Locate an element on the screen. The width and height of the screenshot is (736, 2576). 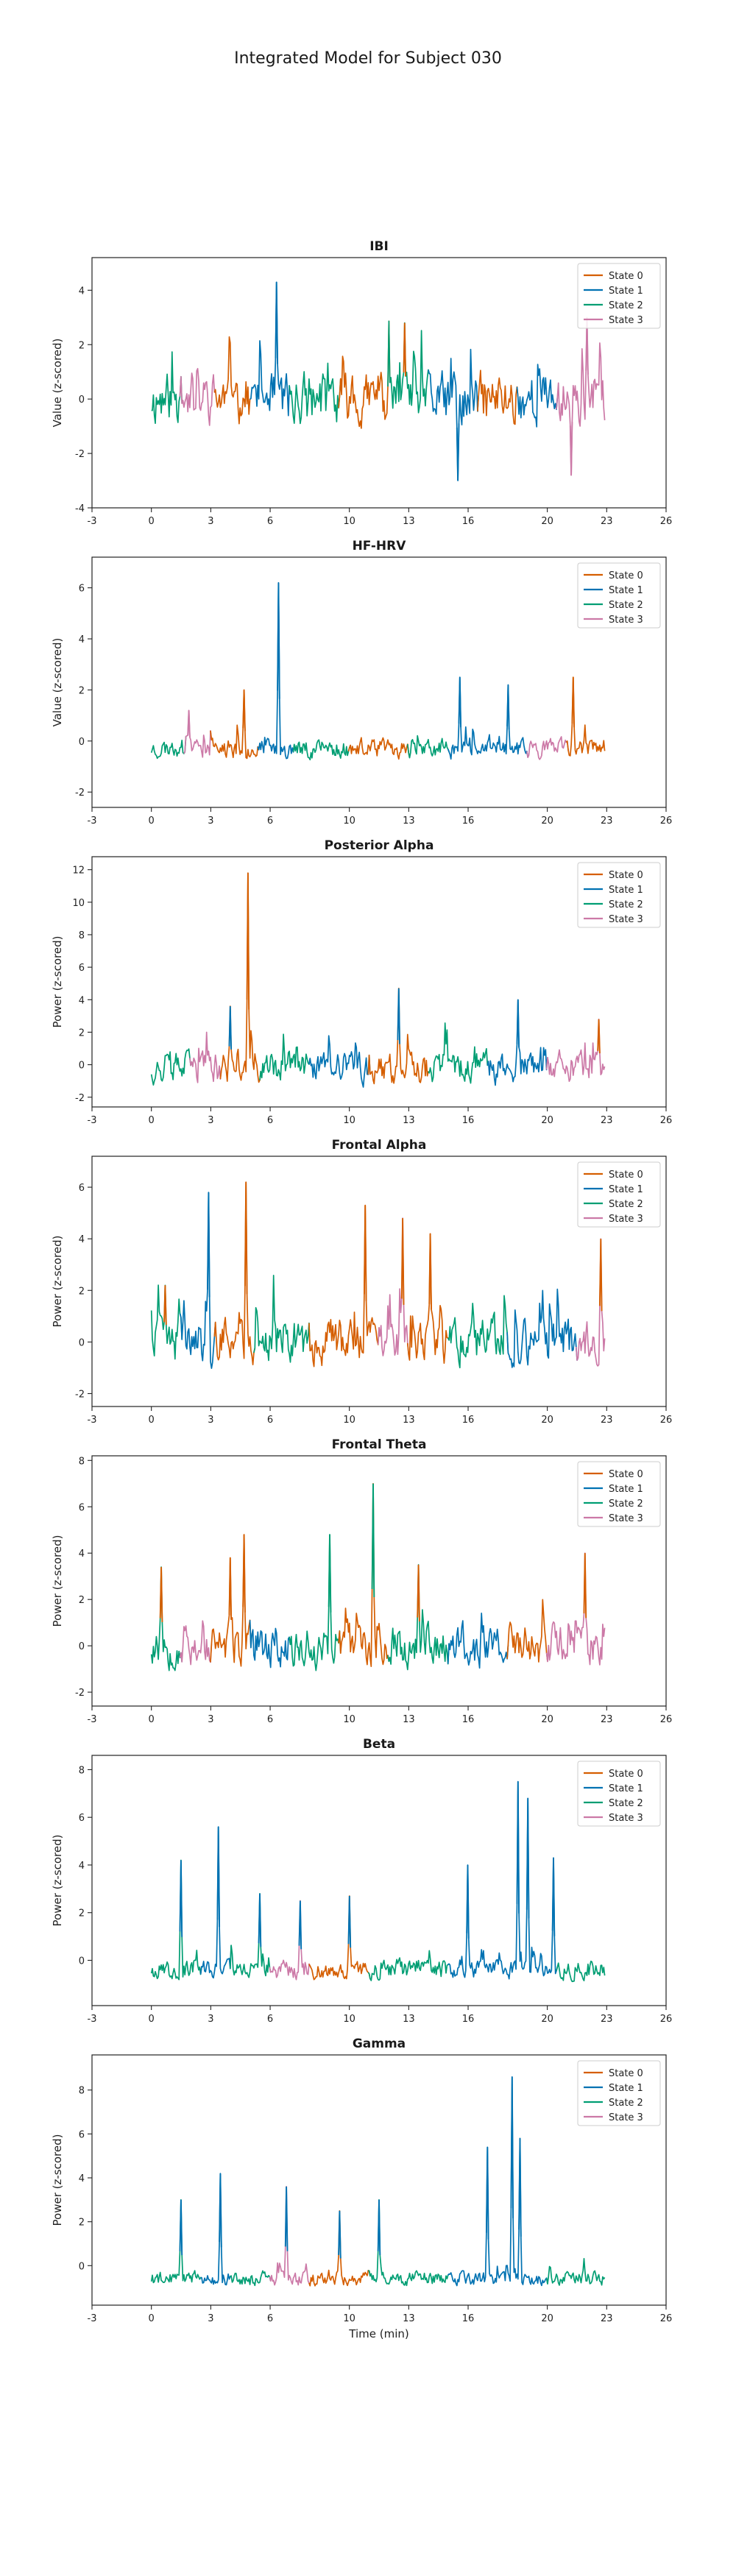
x-tick-label: -3 is located at coordinates (92, 2318).